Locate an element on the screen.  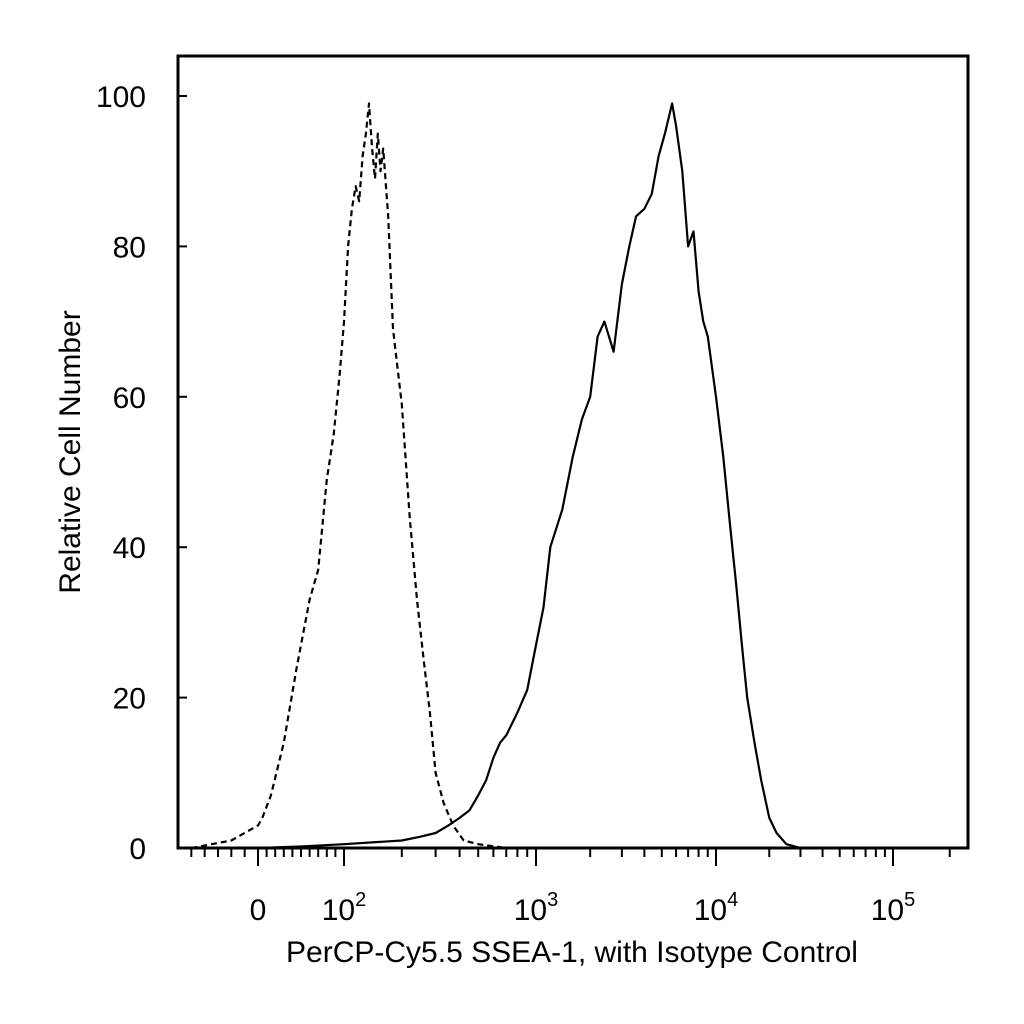
y-tick-label: 100 is located at coordinates (121, 97).